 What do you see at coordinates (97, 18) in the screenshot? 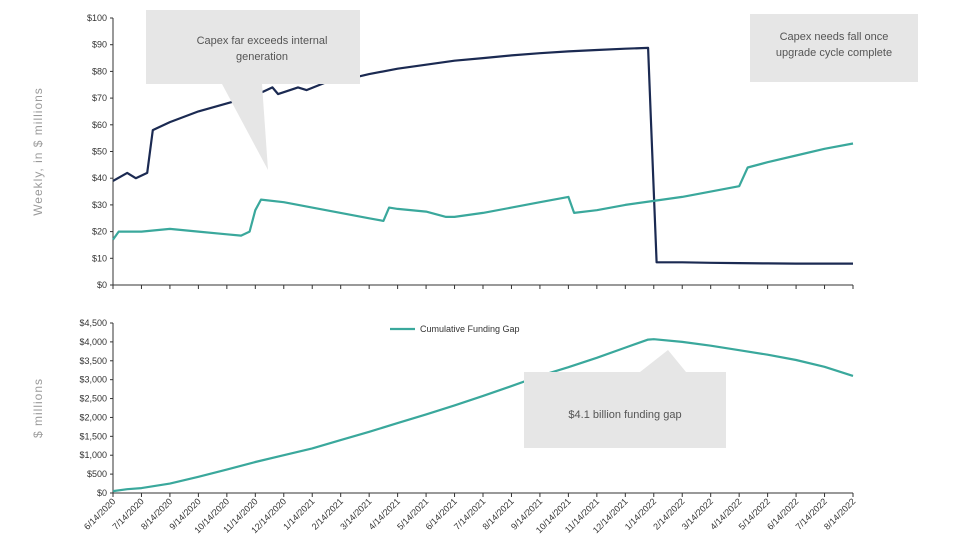
I see `y-tick-label: $100` at bounding box center [97, 18].